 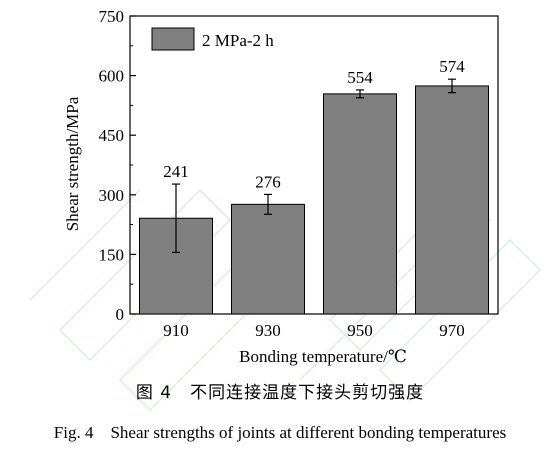 What do you see at coordinates (173, 39) in the screenshot?
I see `legend-swatch` at bounding box center [173, 39].